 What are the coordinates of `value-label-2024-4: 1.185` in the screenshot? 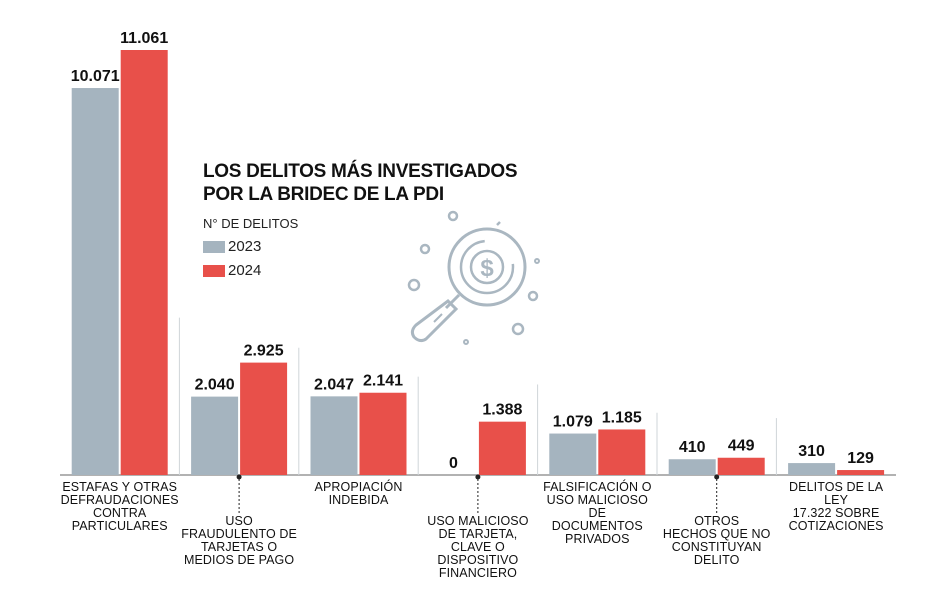 It's located at (622, 417).